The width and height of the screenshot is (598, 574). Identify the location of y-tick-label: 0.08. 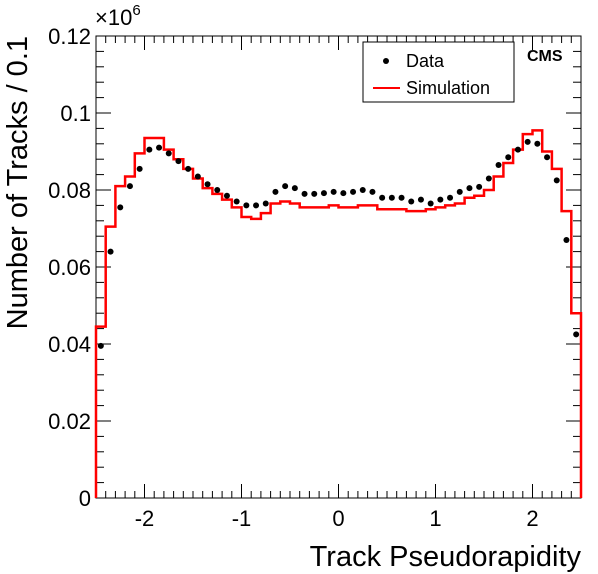
(69, 190).